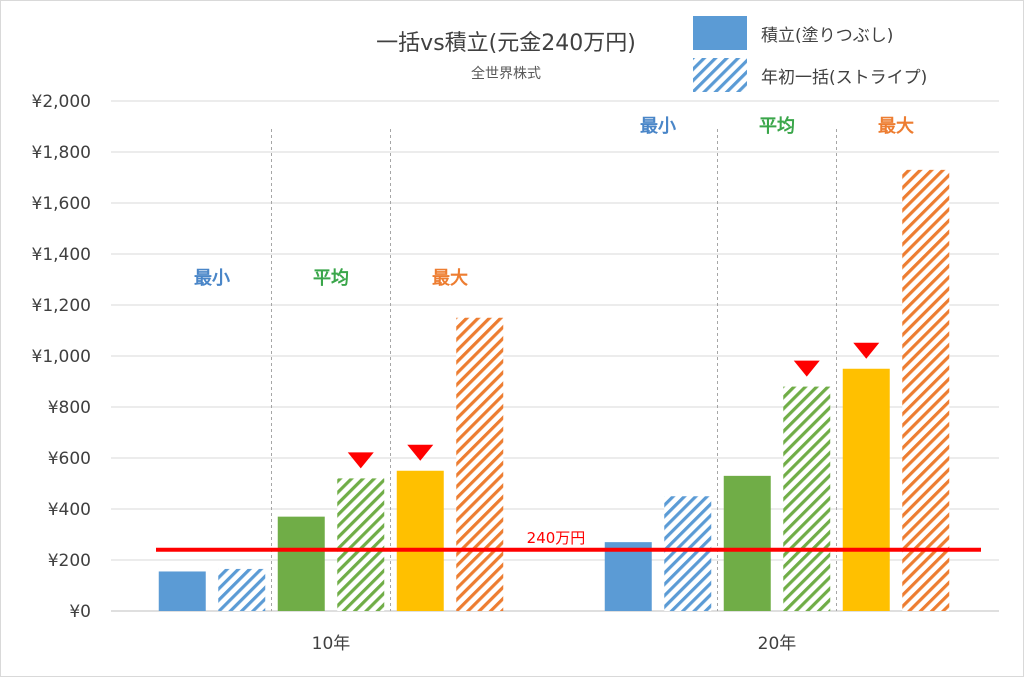 Image resolution: width=1024 pixels, height=678 pixels. Describe the element at coordinates (69, 408) in the screenshot. I see `y-tick-label: ¥800` at that location.